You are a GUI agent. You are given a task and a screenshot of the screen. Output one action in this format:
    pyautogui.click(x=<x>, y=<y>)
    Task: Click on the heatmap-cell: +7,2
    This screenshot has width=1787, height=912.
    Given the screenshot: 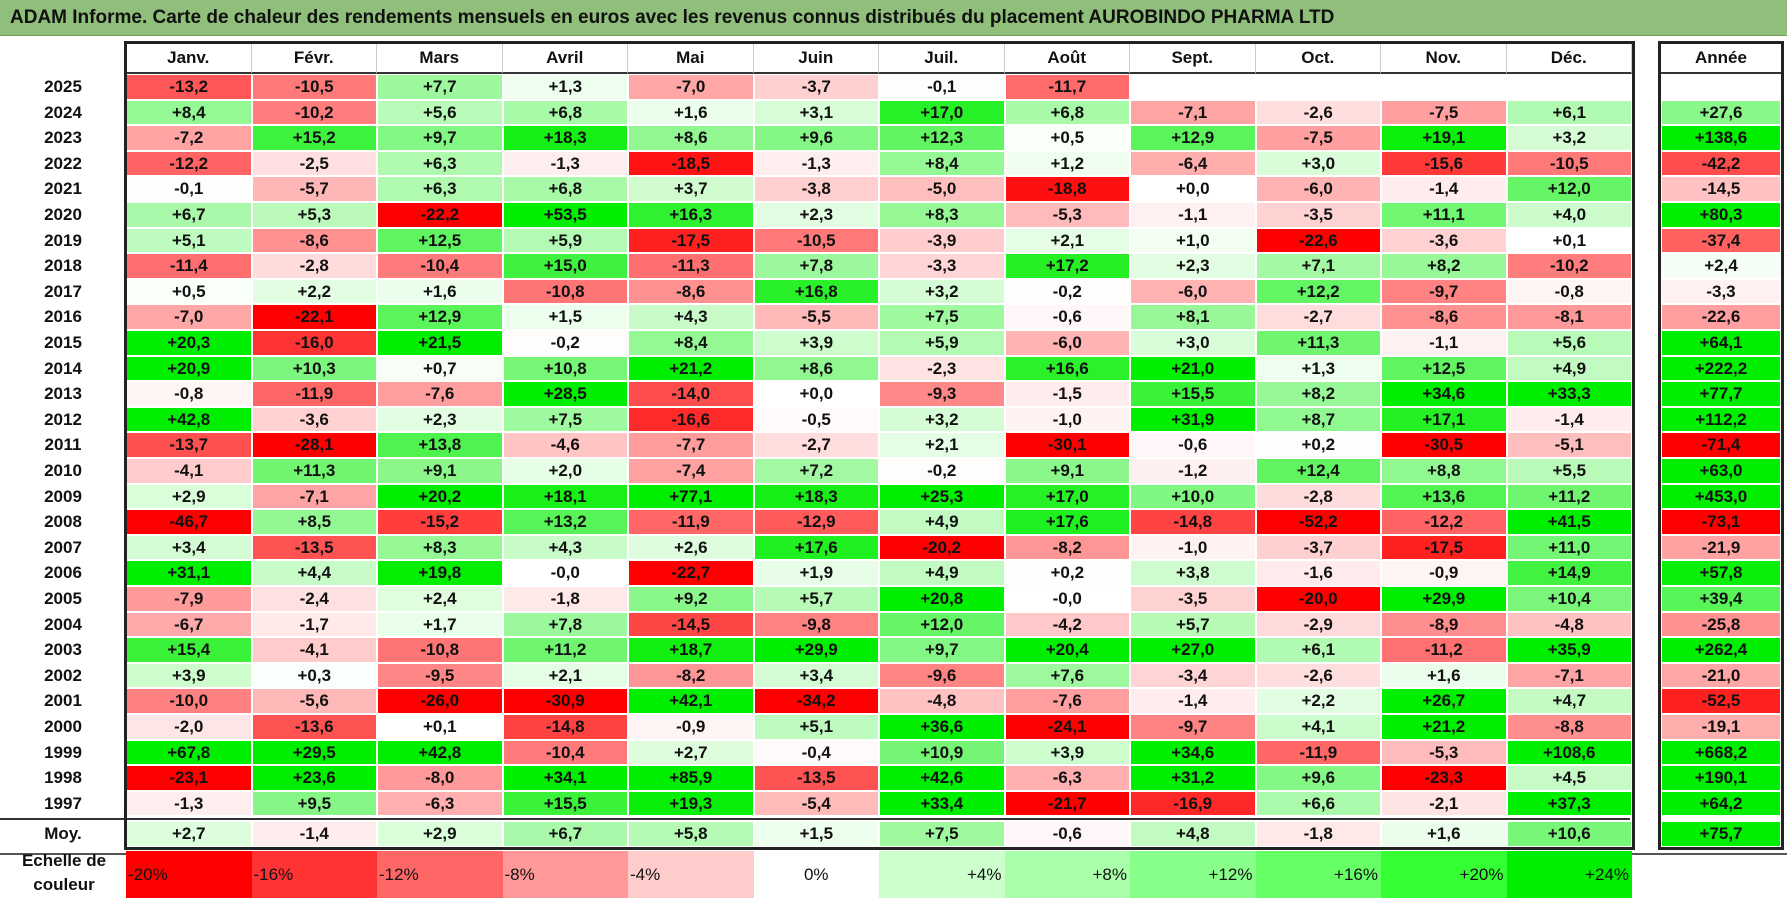 What is the action you would take?
    pyautogui.click(x=816, y=471)
    